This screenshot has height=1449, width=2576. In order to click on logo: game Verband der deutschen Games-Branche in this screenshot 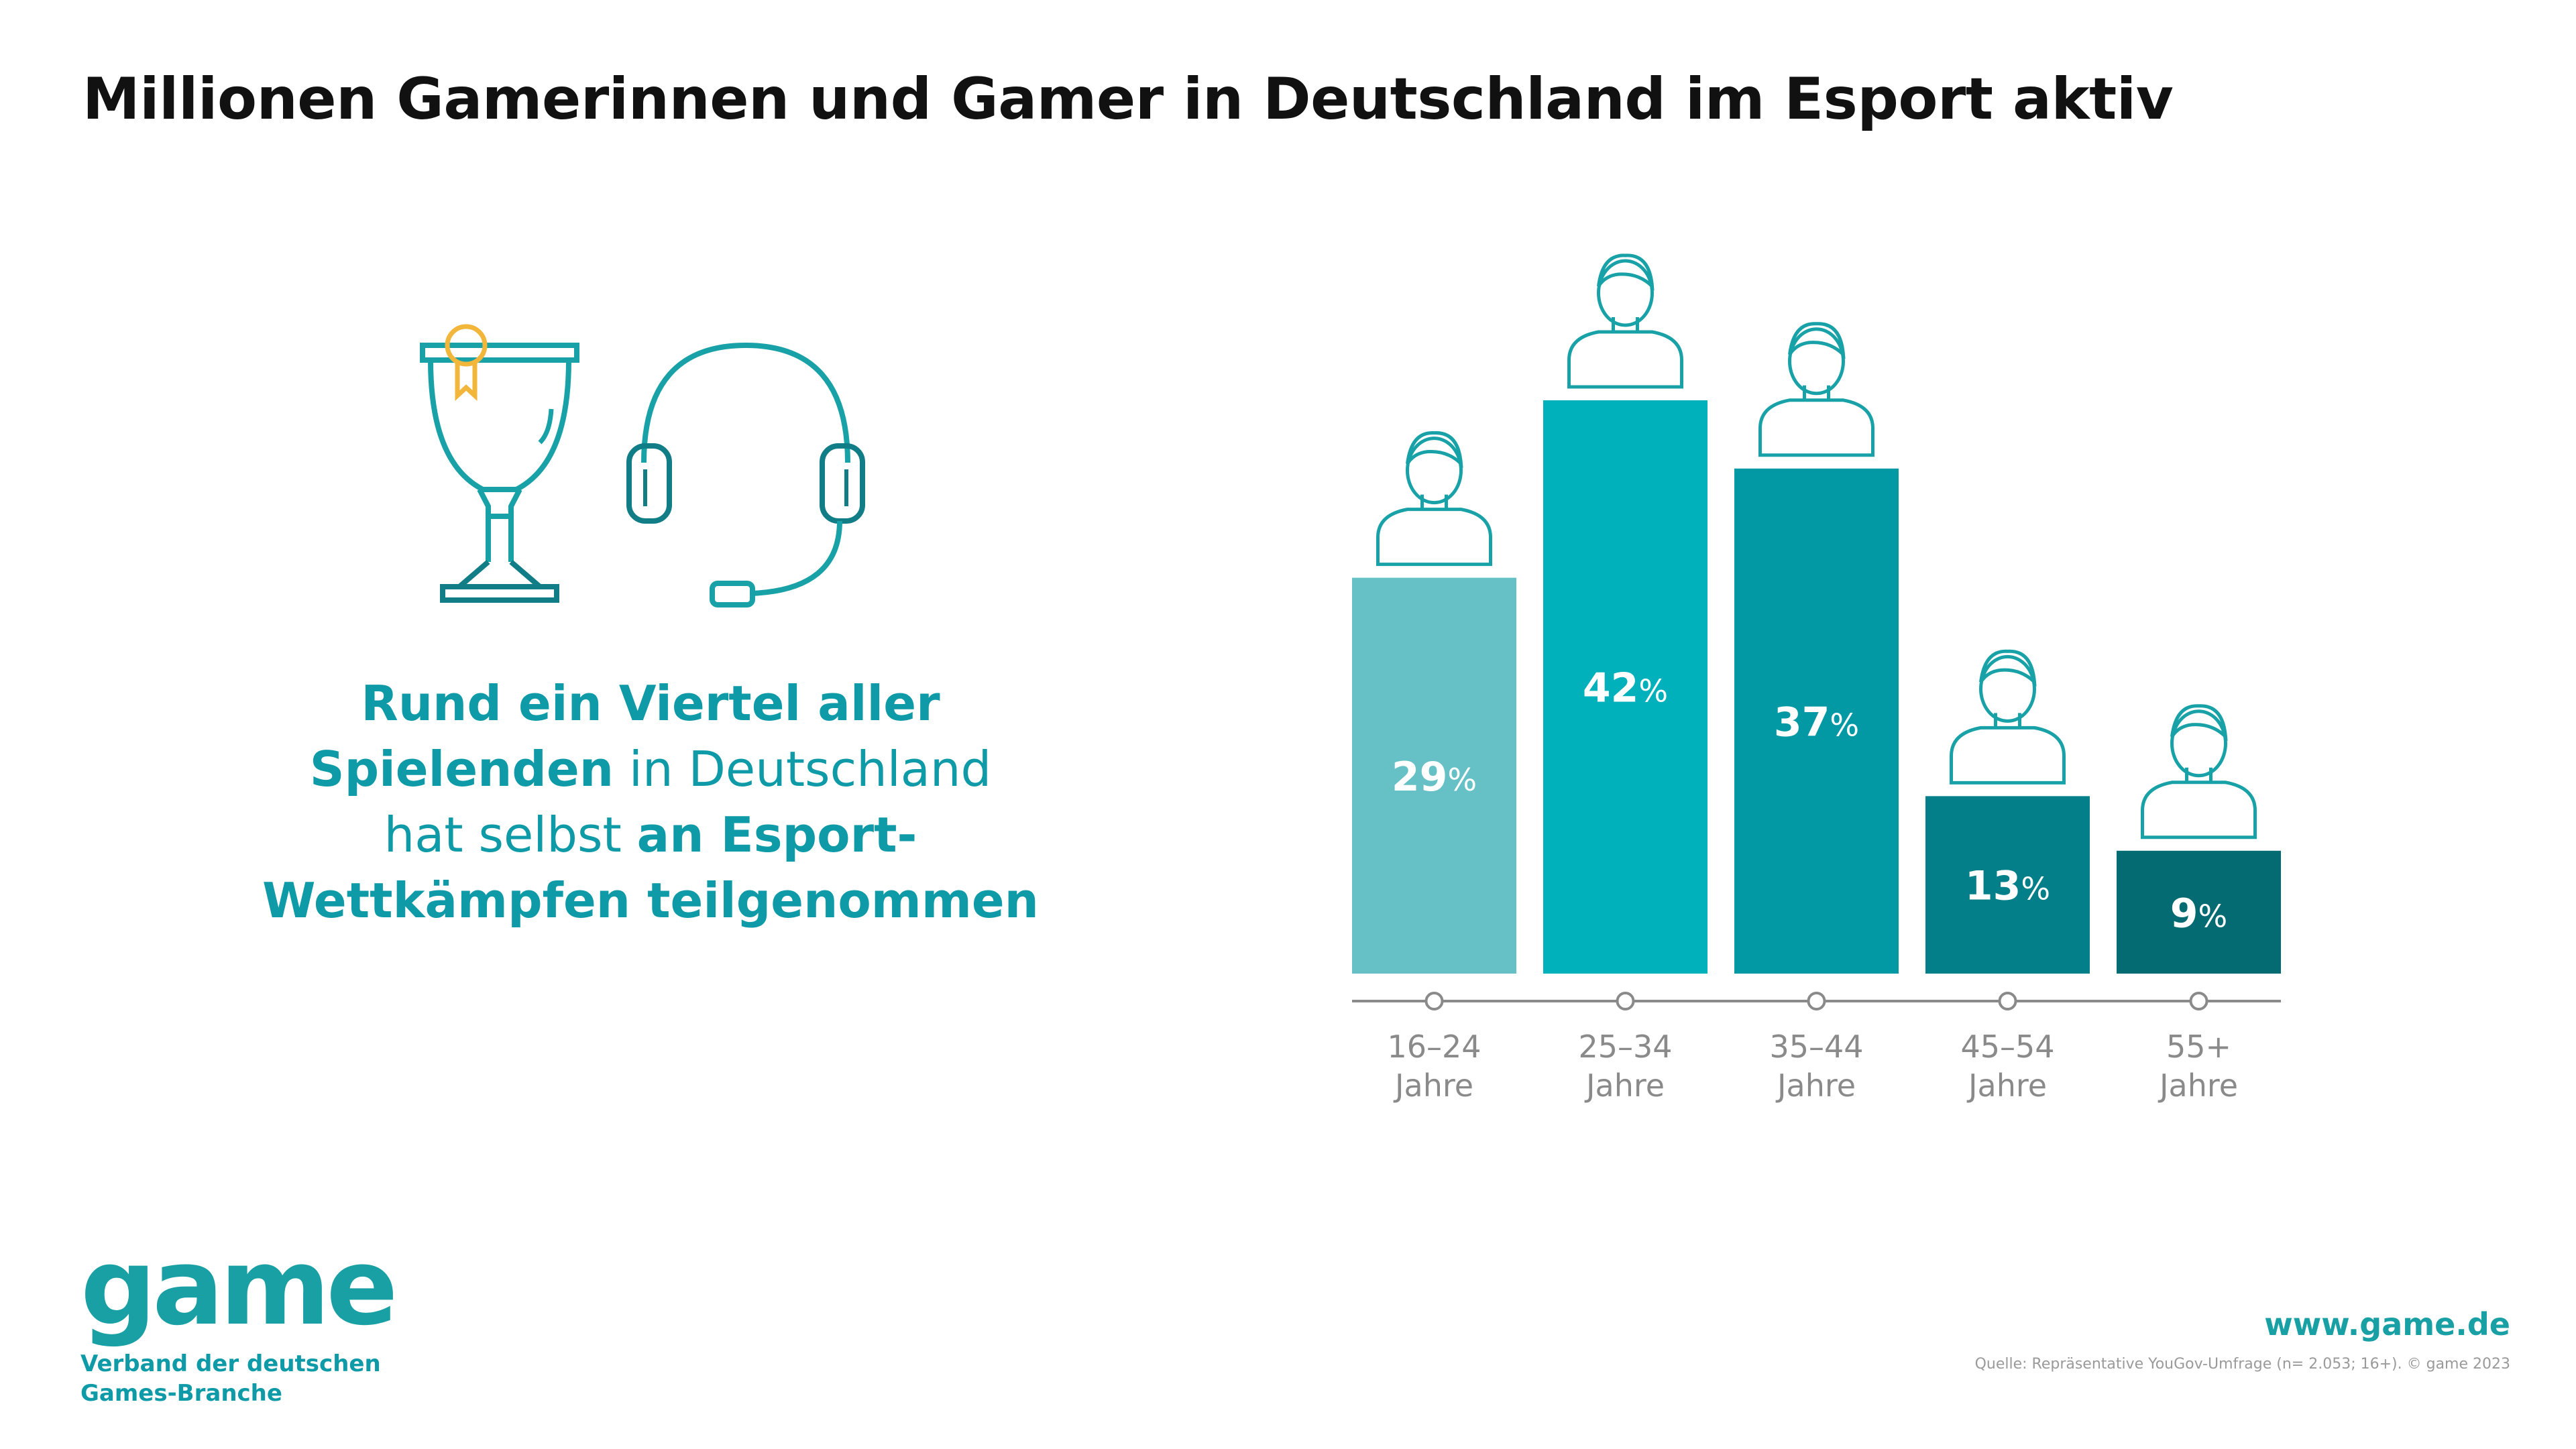, I will do `click(239, 1317)`.